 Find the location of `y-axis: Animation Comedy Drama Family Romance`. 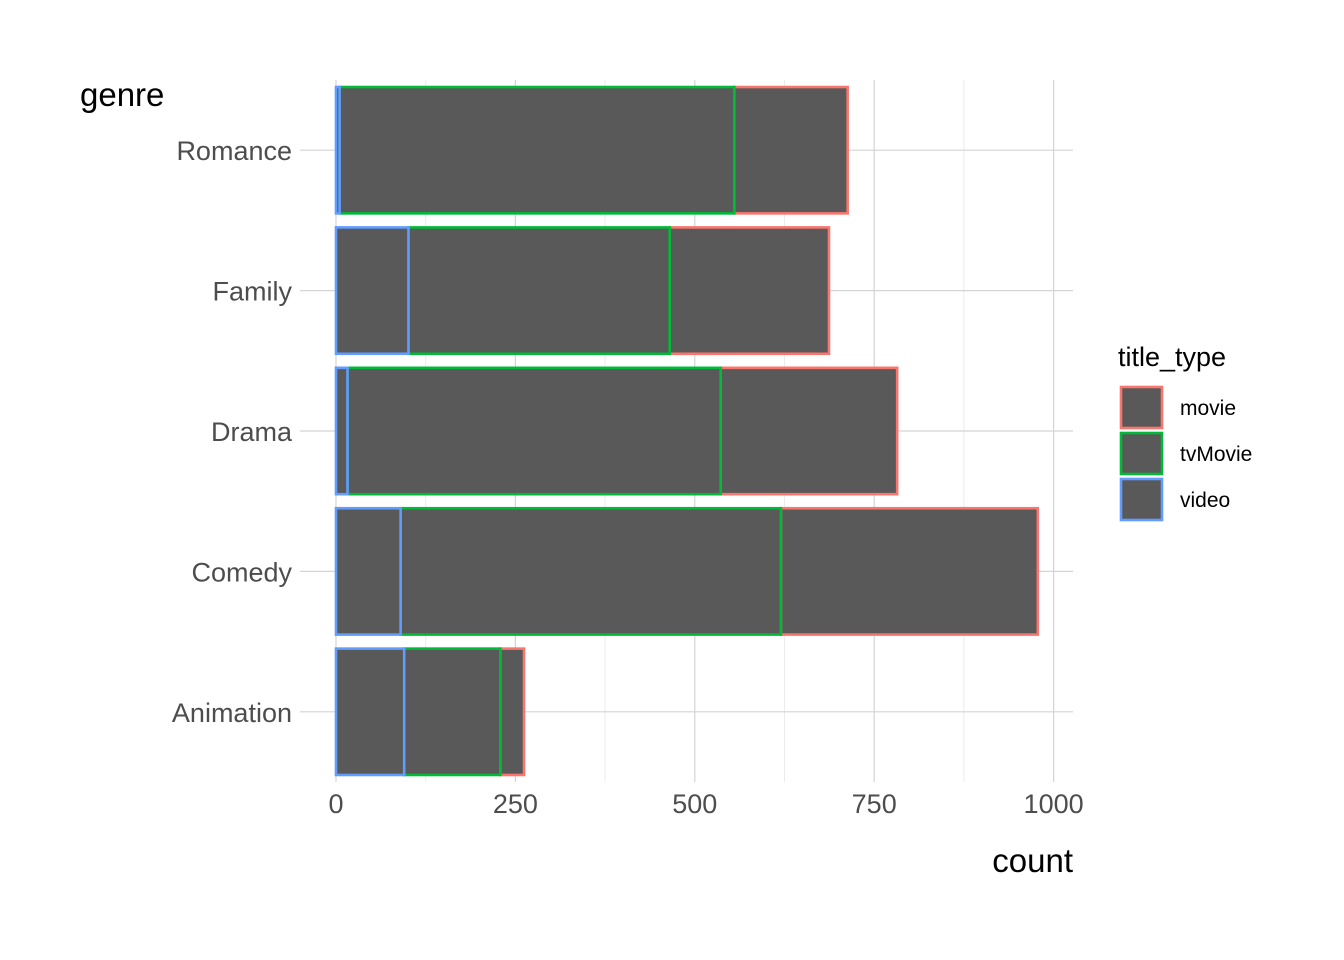

y-axis: Animation Comedy Drama Family Romance is located at coordinates (232, 432).